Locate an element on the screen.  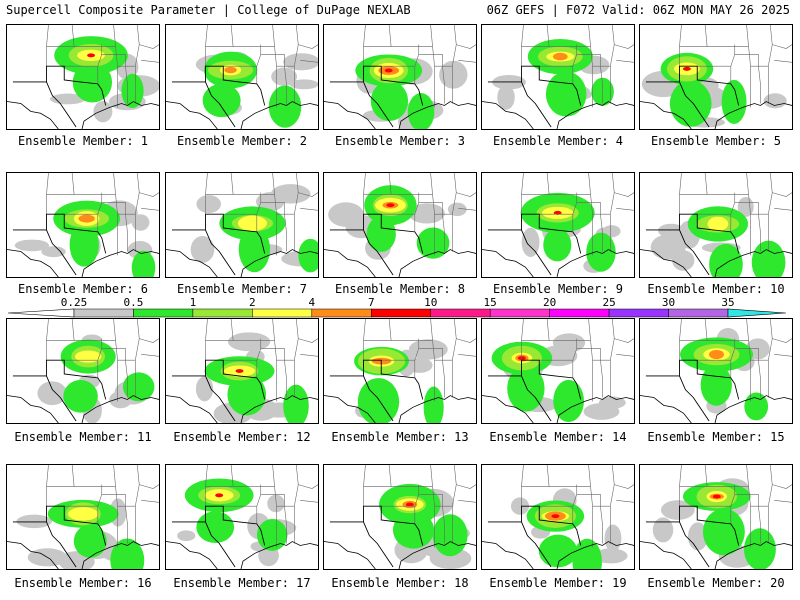
colorbar-tick-label: 0.5 is located at coordinates (134, 302).